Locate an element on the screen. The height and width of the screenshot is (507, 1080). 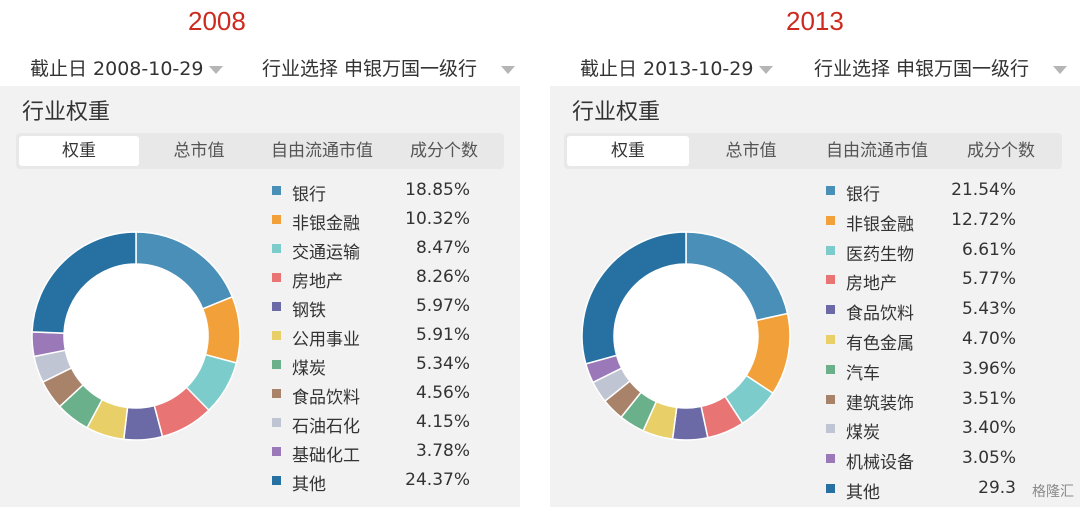
legend-label: 银行 is located at coordinates (863, 195).